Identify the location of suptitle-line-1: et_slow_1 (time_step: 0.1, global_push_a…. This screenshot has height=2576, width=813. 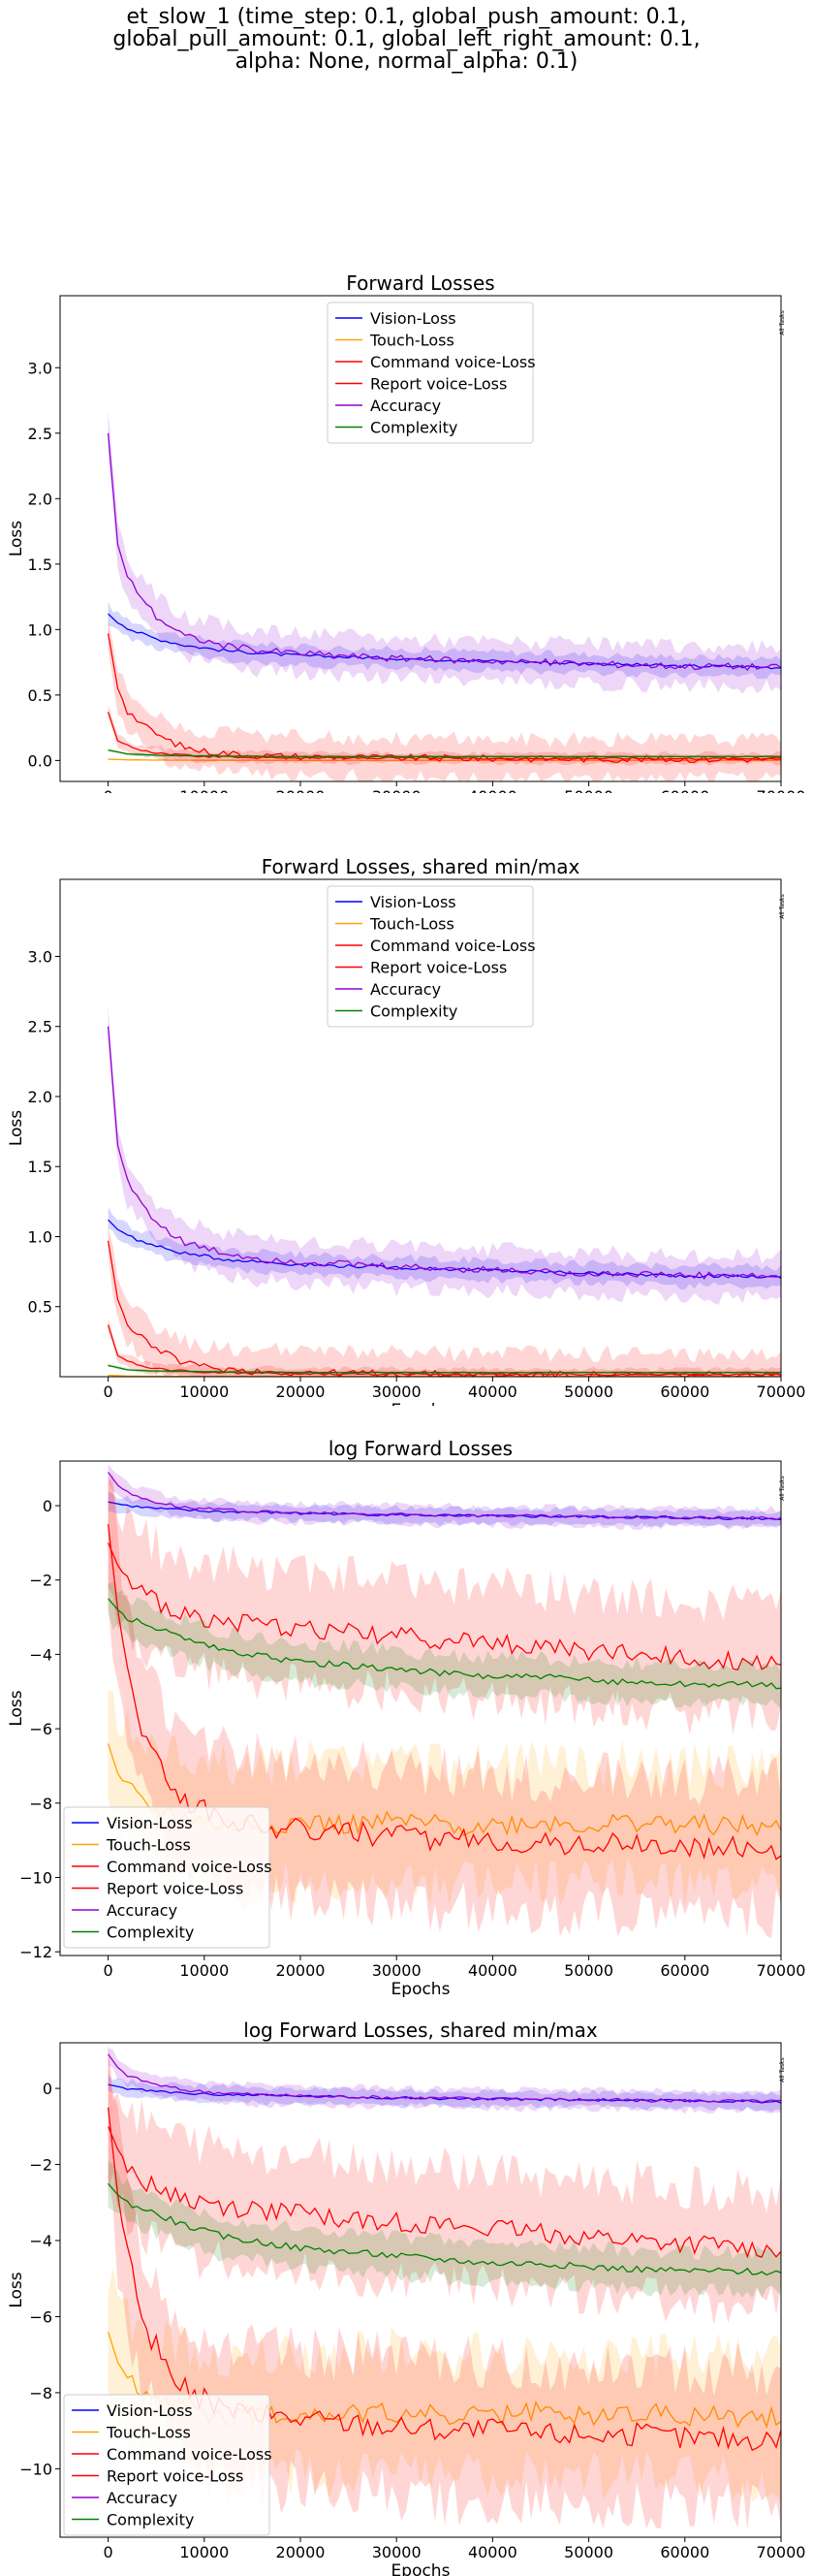
(406, 17).